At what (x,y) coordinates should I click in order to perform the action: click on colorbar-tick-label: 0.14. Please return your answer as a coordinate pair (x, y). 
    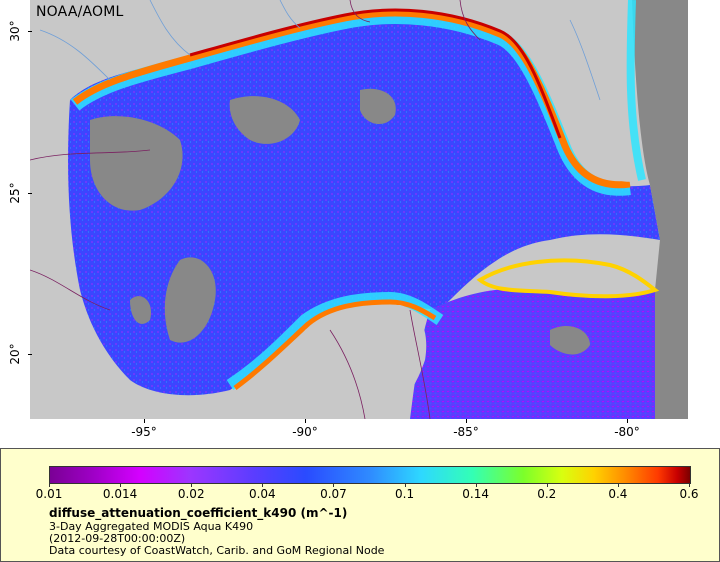
    Looking at the image, I should click on (476, 494).